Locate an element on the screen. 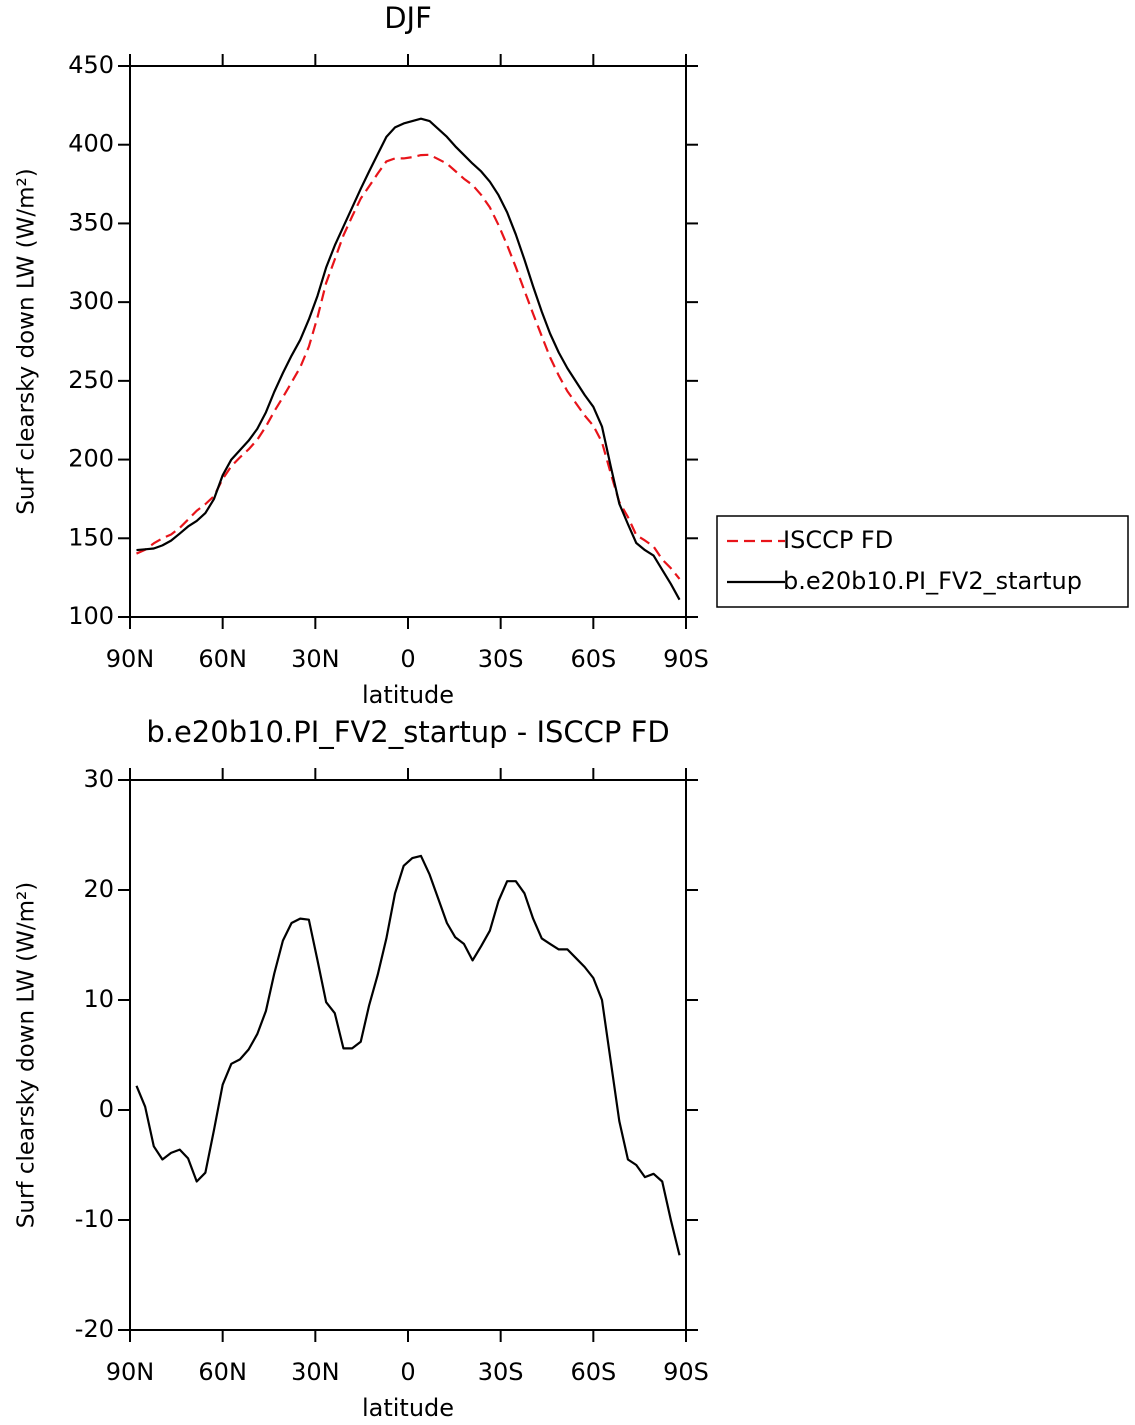  y-tick-label: 20 is located at coordinates (98, 889).